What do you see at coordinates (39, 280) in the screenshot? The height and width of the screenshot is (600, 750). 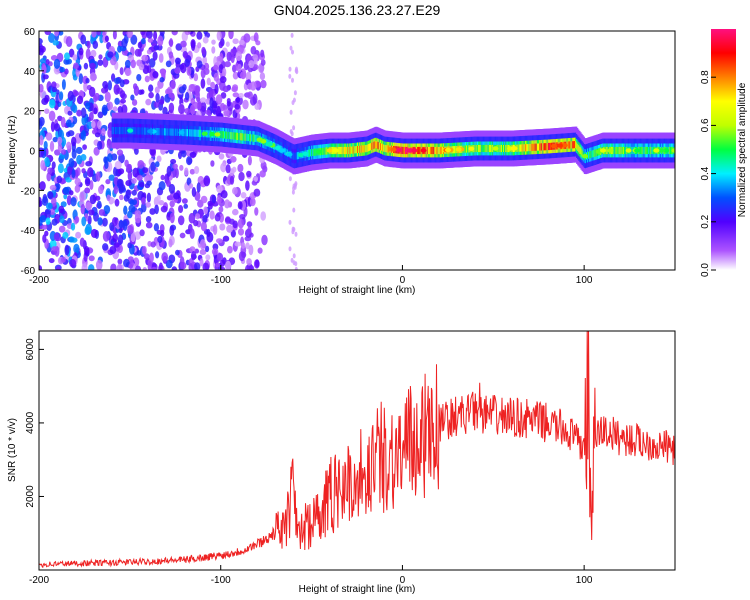 I see `x-tick-label: -200` at bounding box center [39, 280].